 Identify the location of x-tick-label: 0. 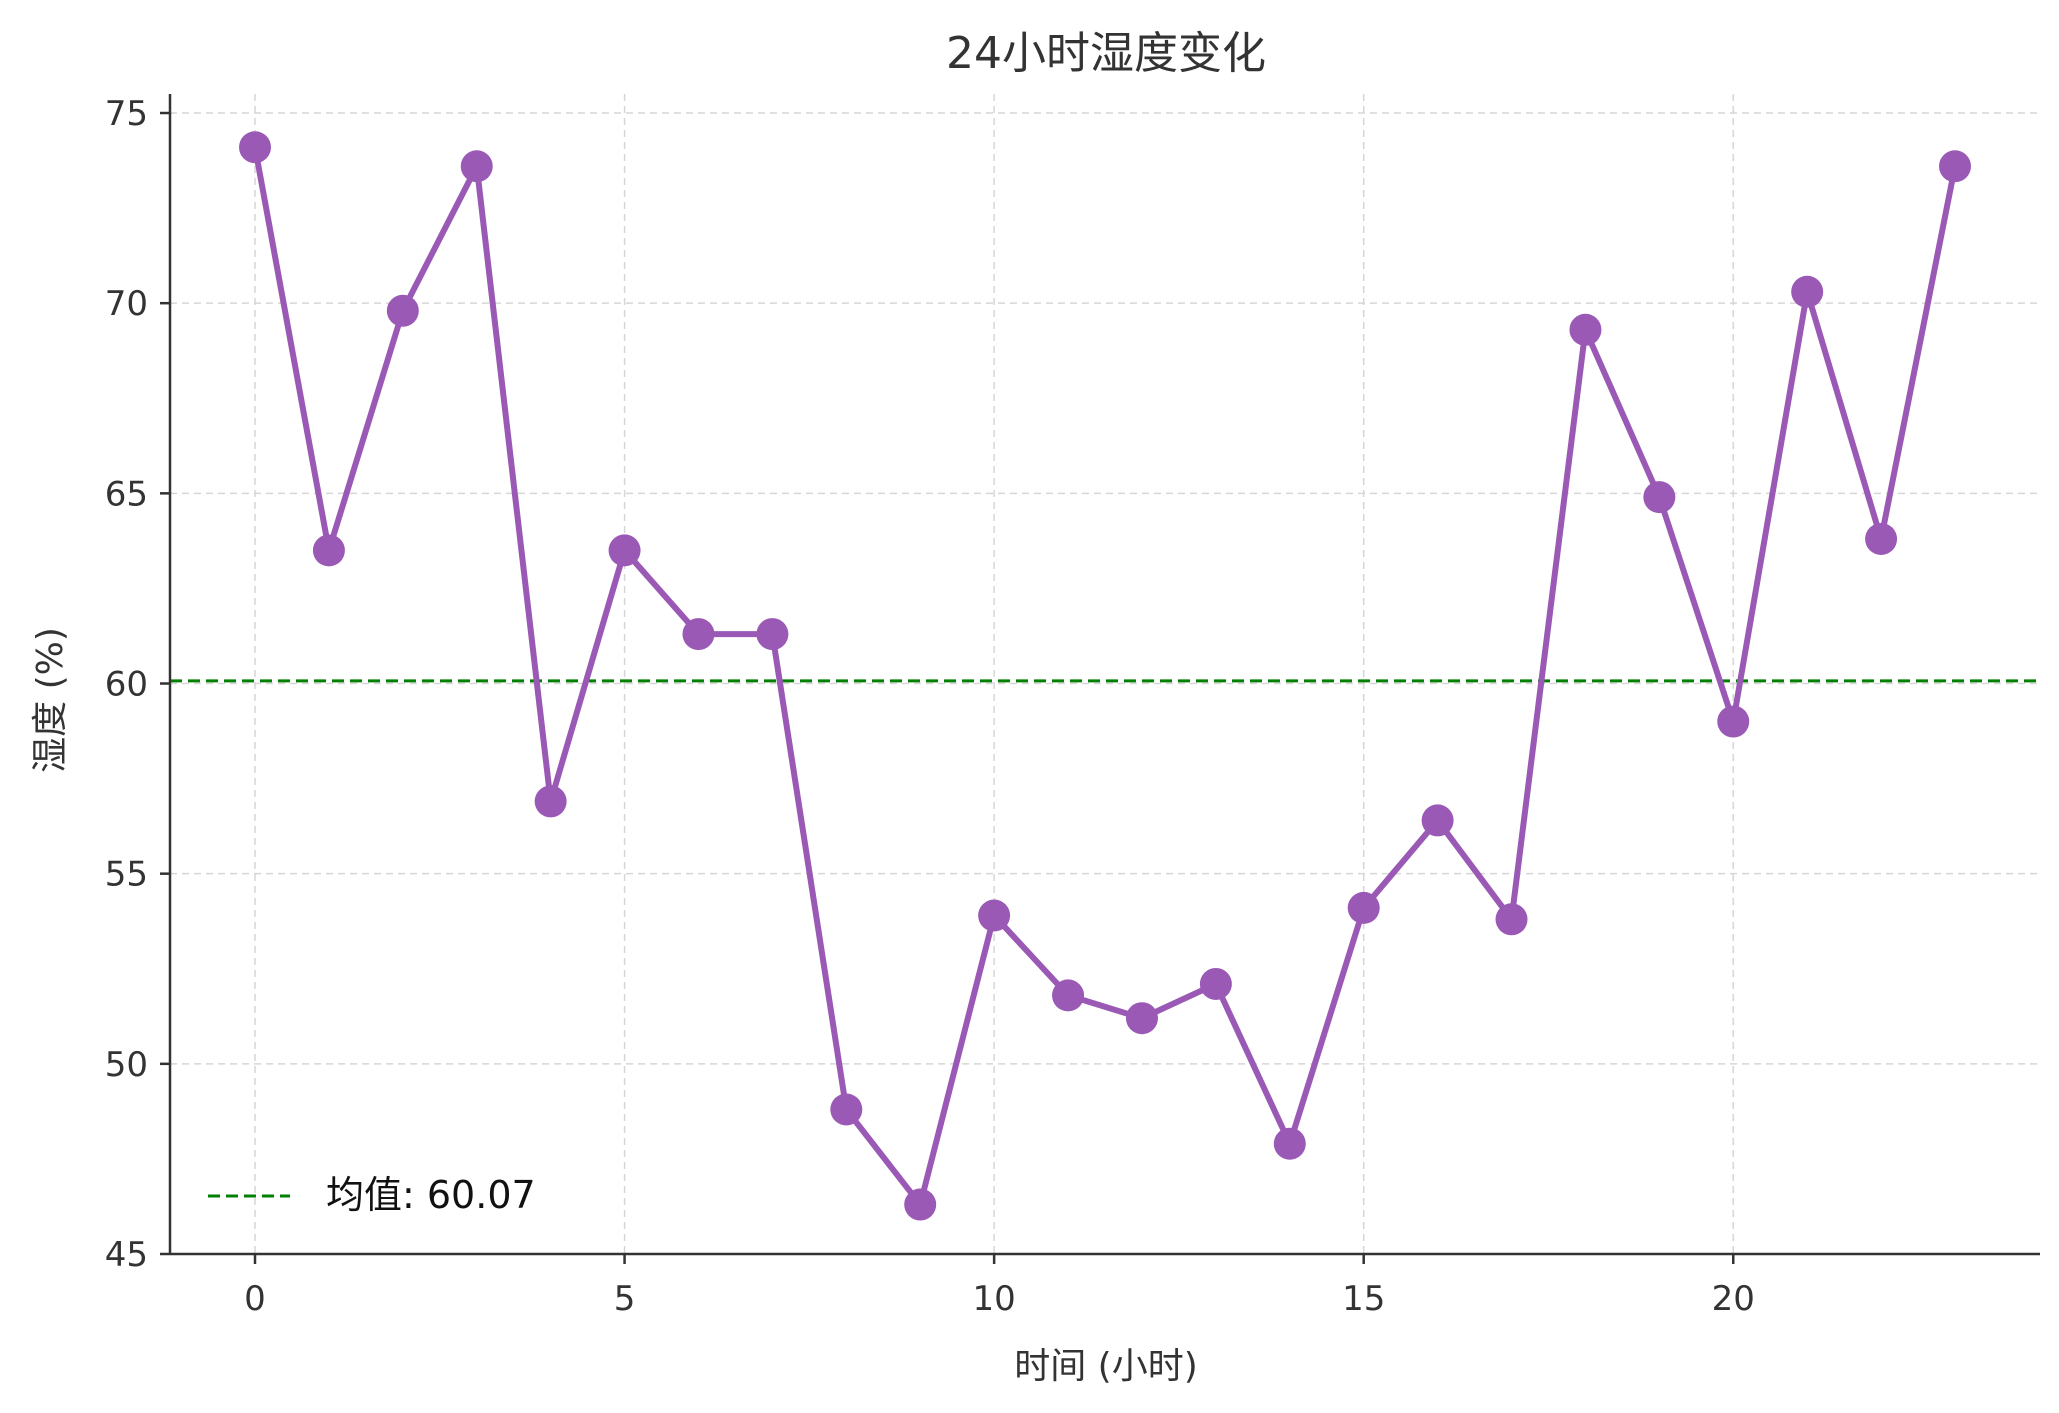
(255, 1299).